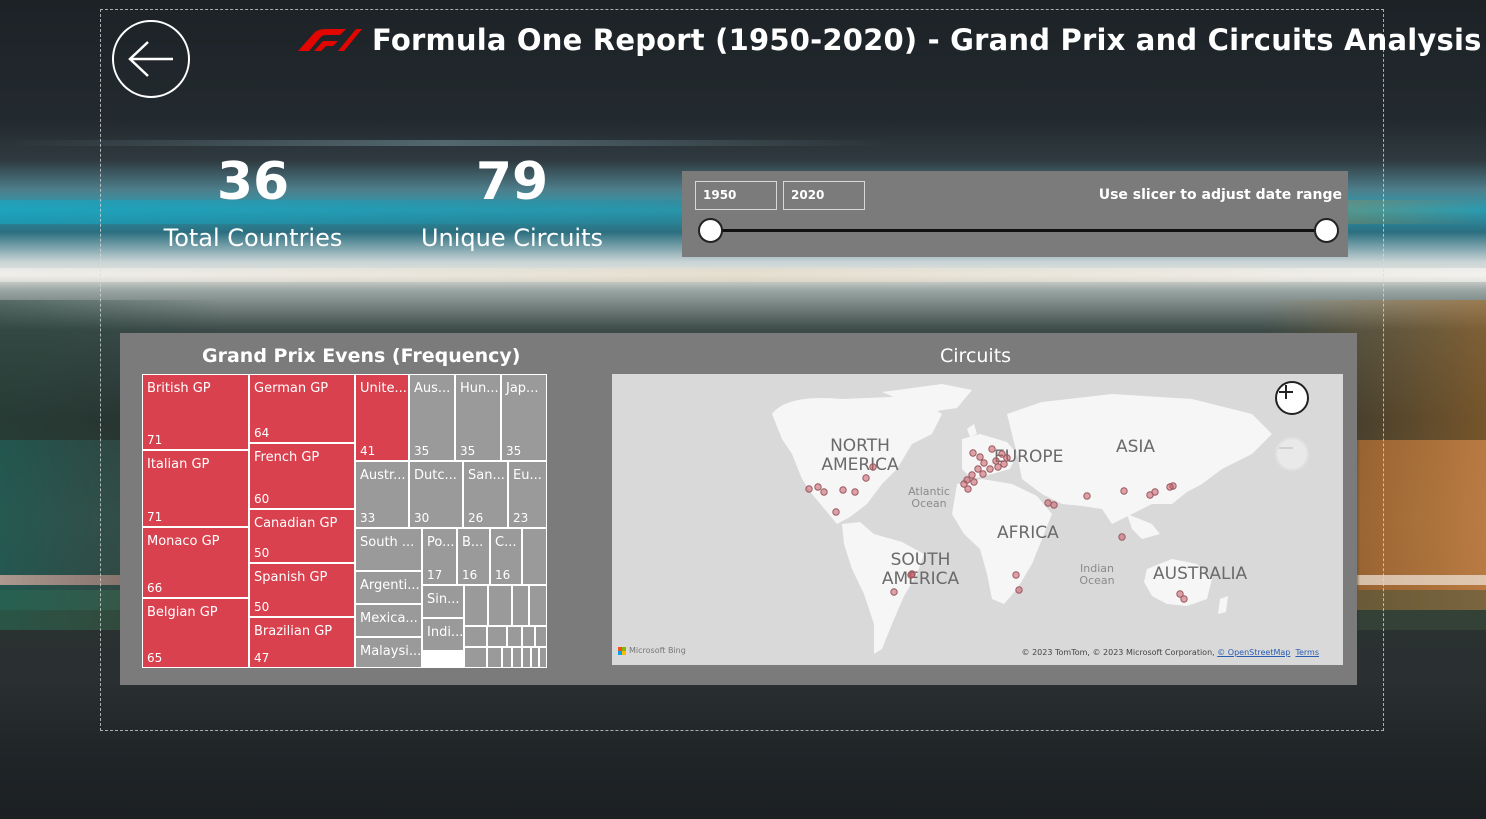 This screenshot has width=1486, height=819. What do you see at coordinates (476, 518) in the screenshot?
I see `treemap-cell-value: 26` at bounding box center [476, 518].